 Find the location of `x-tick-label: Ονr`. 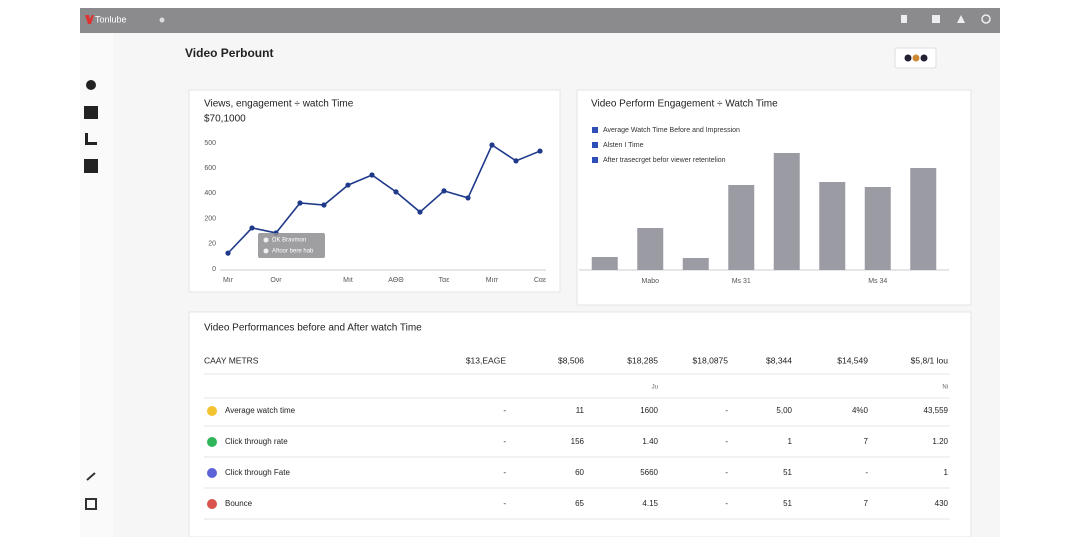

x-tick-label: Ονr is located at coordinates (276, 280).